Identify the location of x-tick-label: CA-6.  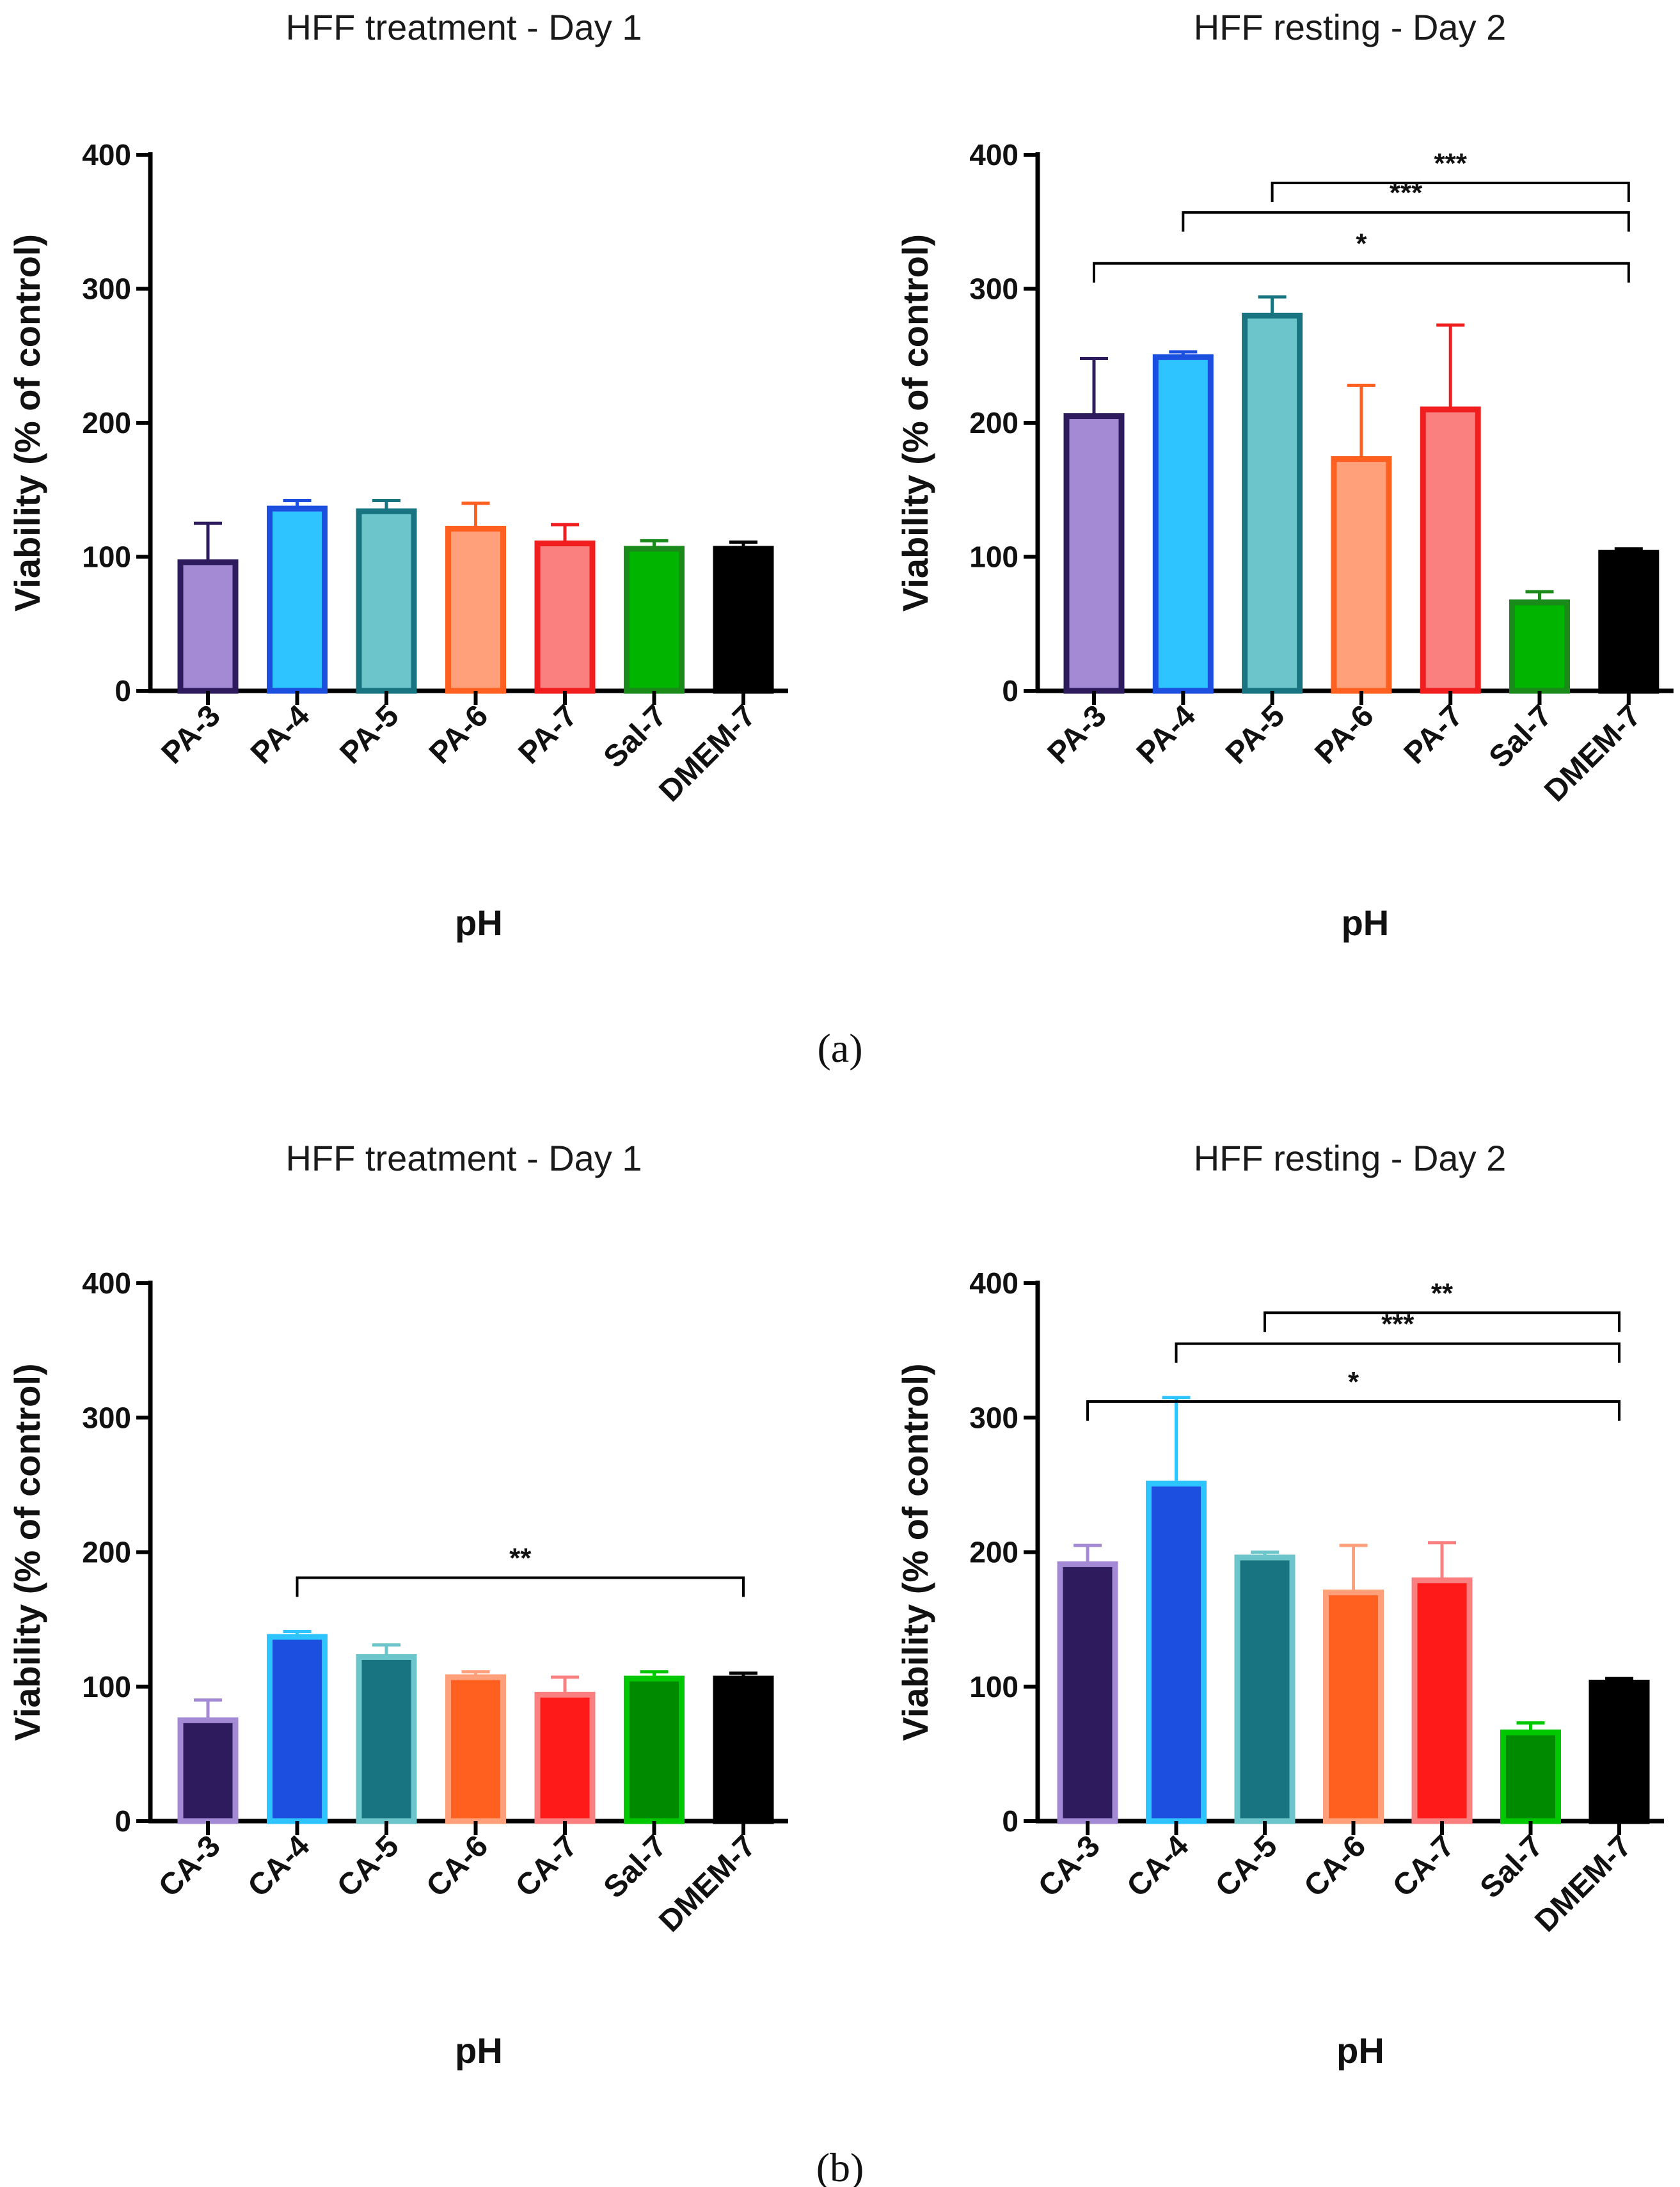
(457, 1866).